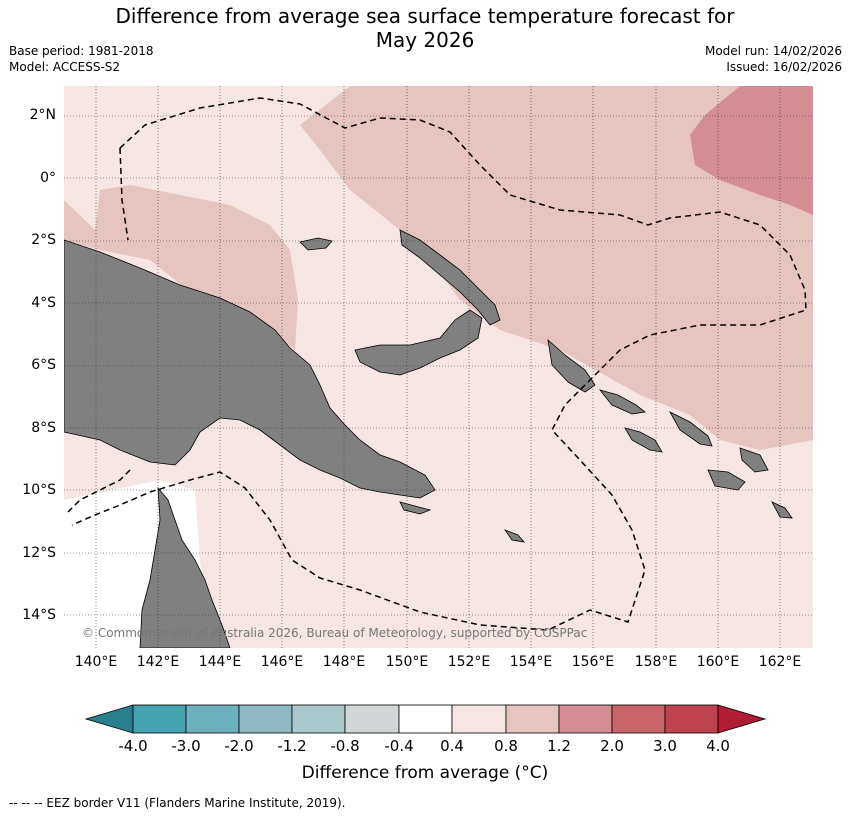 This screenshot has width=850, height=816. Describe the element at coordinates (124, 194) in the screenshot. I see `eez-west` at that location.